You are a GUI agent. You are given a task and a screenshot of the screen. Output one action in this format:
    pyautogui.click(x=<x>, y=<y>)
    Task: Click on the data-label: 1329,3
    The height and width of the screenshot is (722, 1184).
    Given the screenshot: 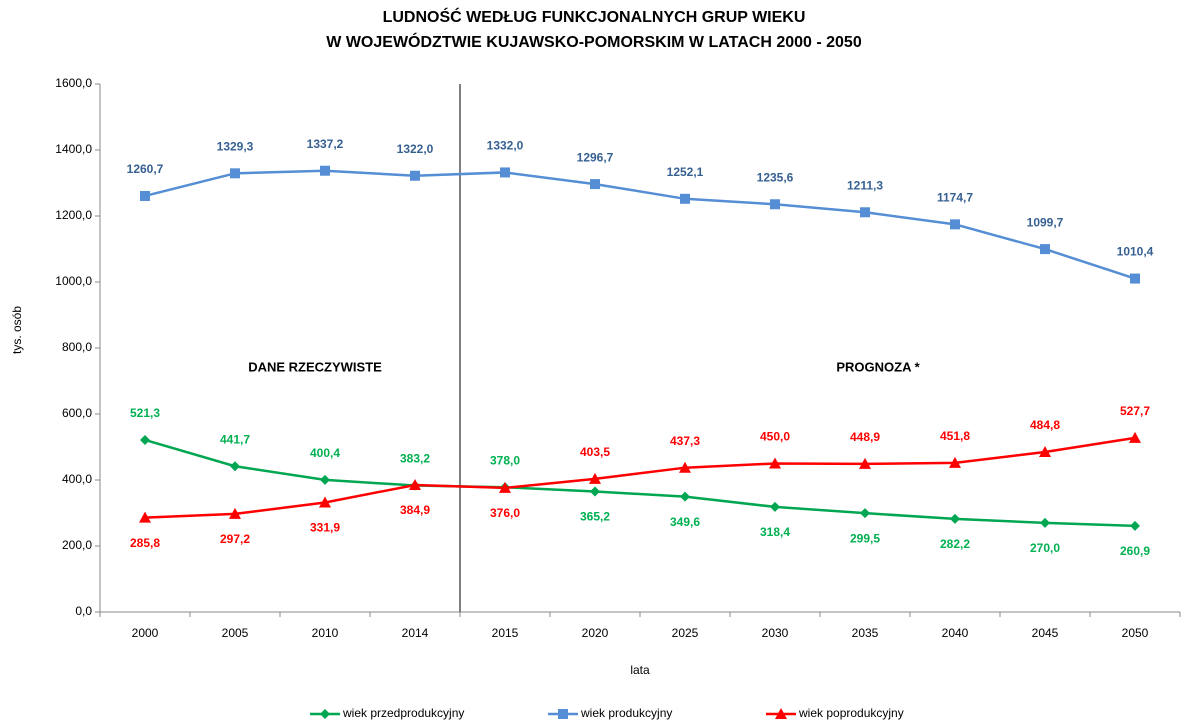 What is the action you would take?
    pyautogui.click(x=235, y=147)
    